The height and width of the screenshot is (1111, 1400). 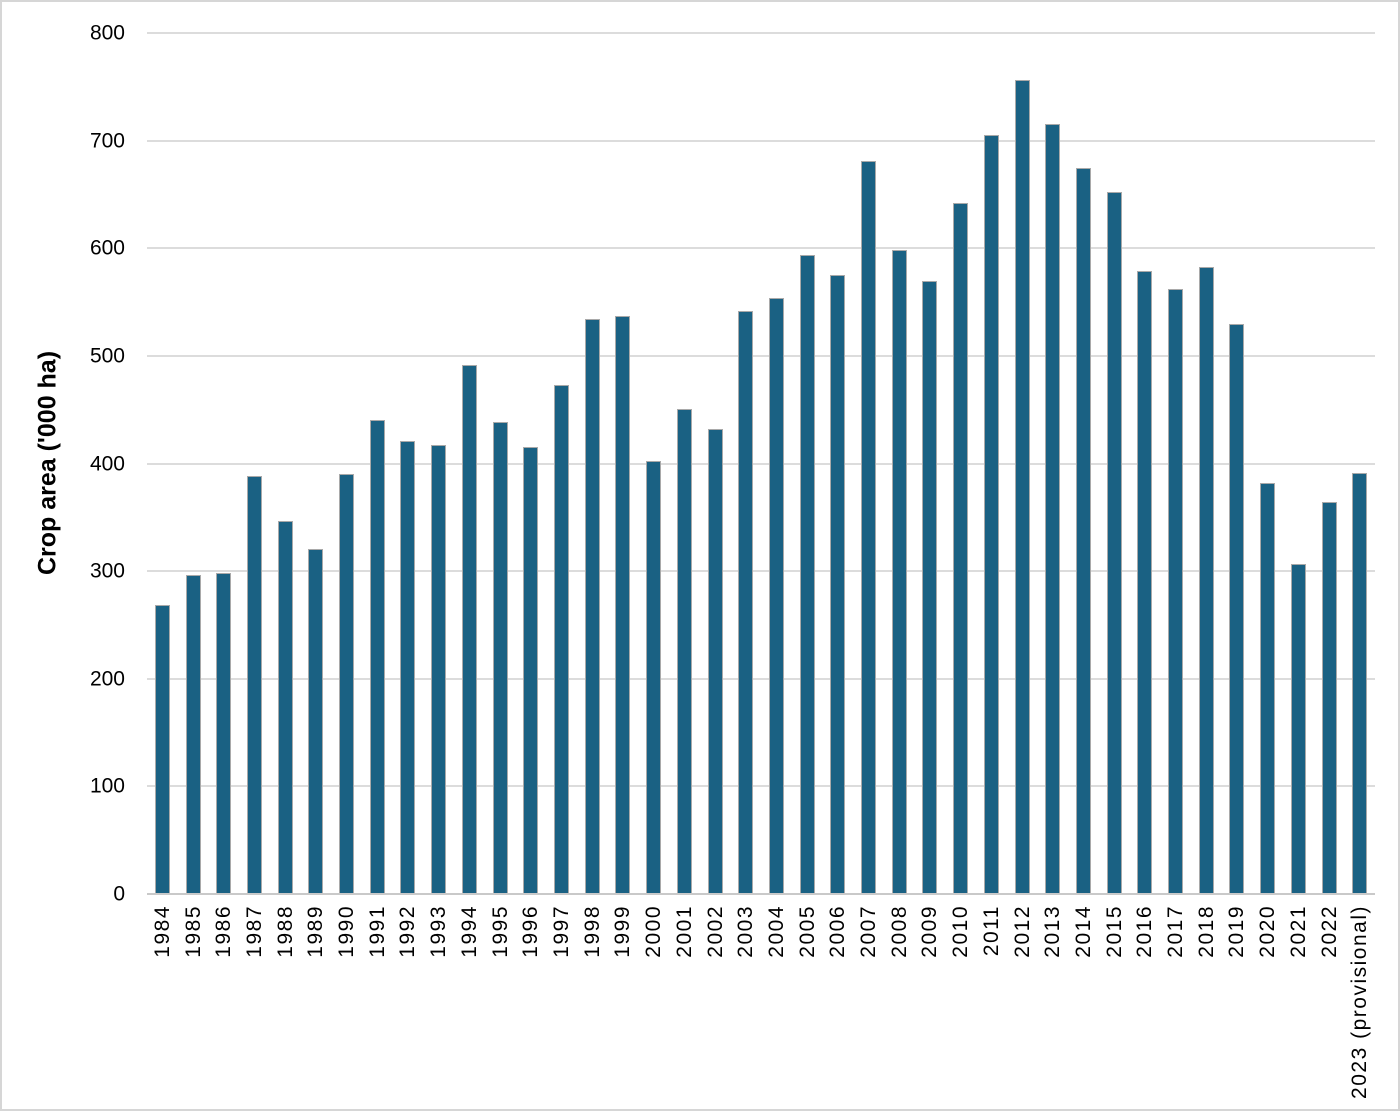 What do you see at coordinates (107, 33) in the screenshot?
I see `y-tick-label-800: 800` at bounding box center [107, 33].